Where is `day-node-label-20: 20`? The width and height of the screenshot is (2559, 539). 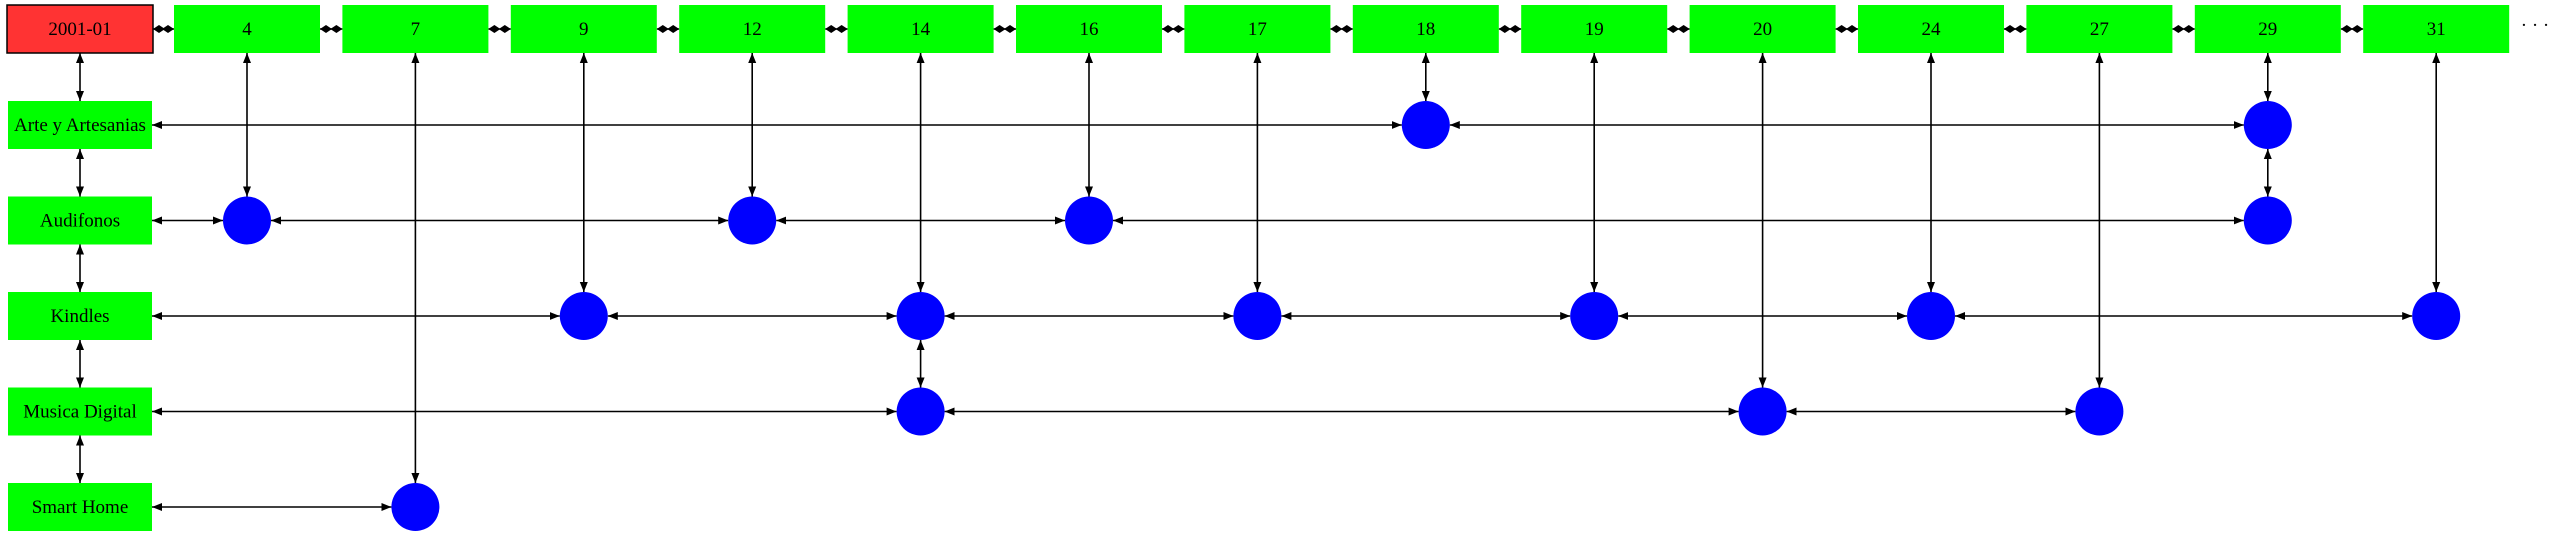 day-node-label-20: 20 is located at coordinates (1762, 29).